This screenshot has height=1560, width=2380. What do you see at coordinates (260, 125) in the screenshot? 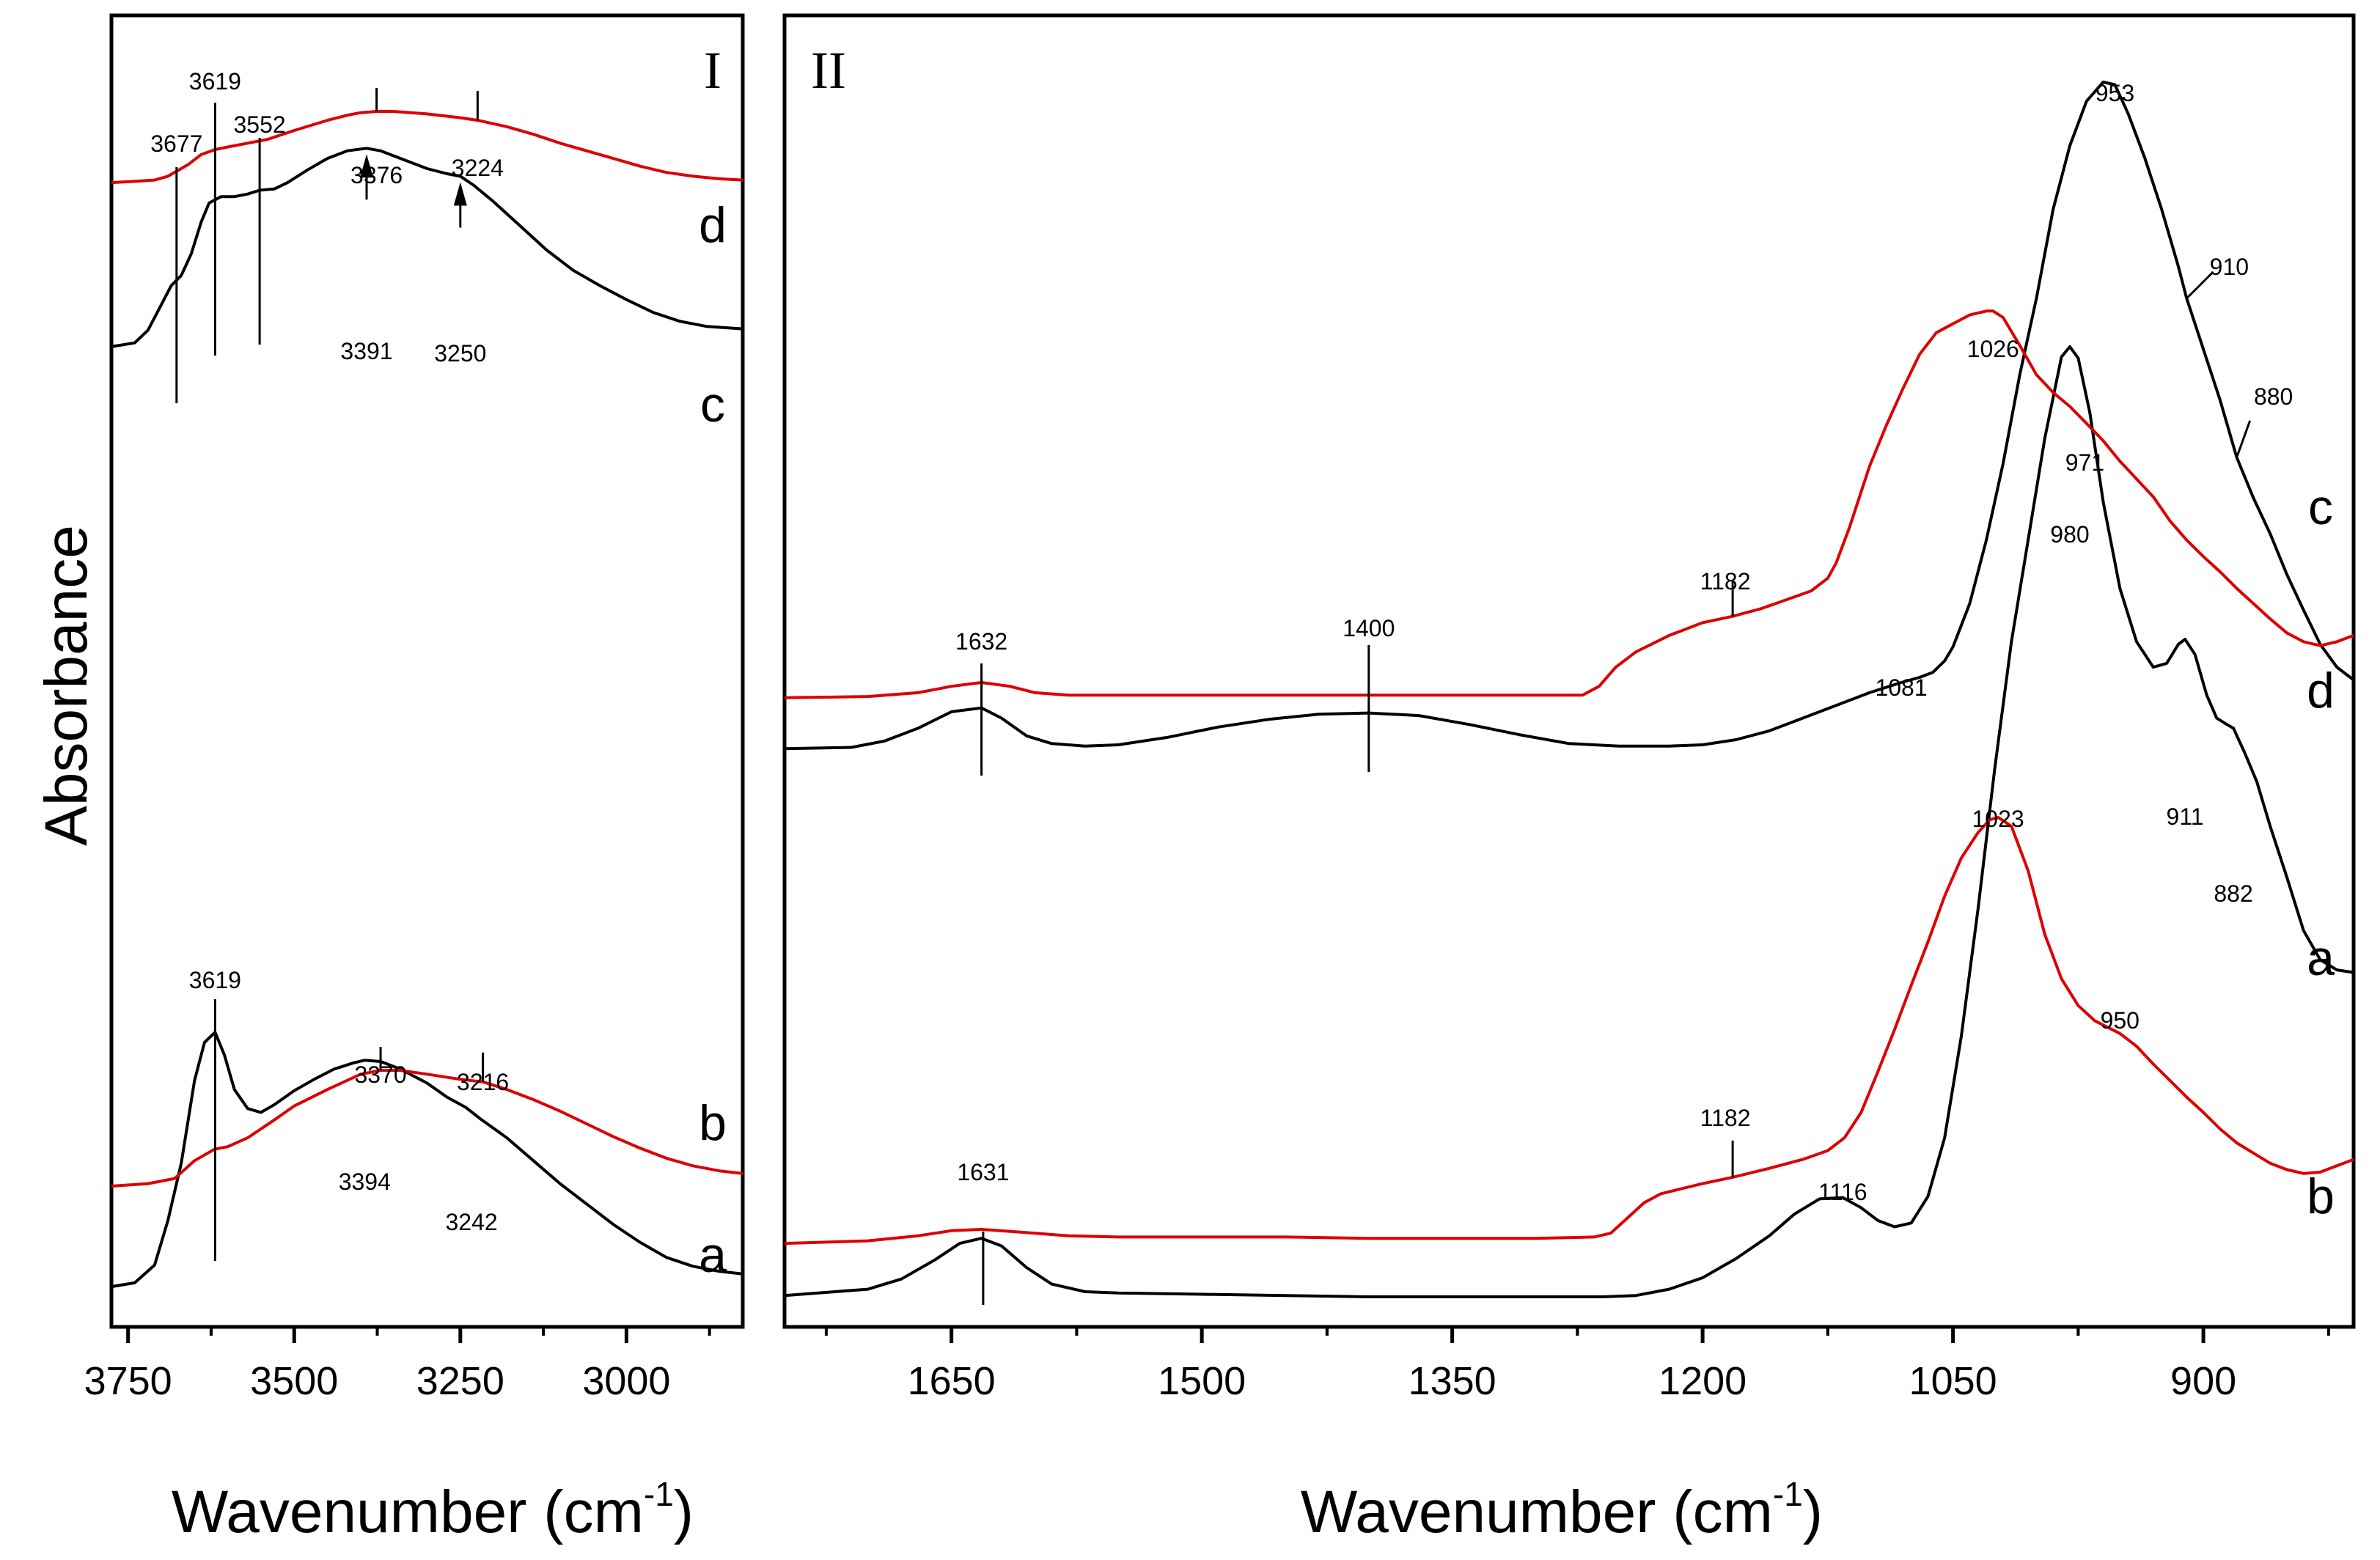
I see `peak-annotation: 3552` at bounding box center [260, 125].